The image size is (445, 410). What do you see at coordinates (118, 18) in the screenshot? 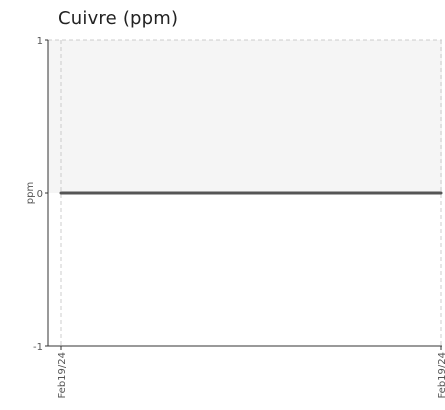
I see `chart-title: Cuivre (ppm)` at bounding box center [118, 18].